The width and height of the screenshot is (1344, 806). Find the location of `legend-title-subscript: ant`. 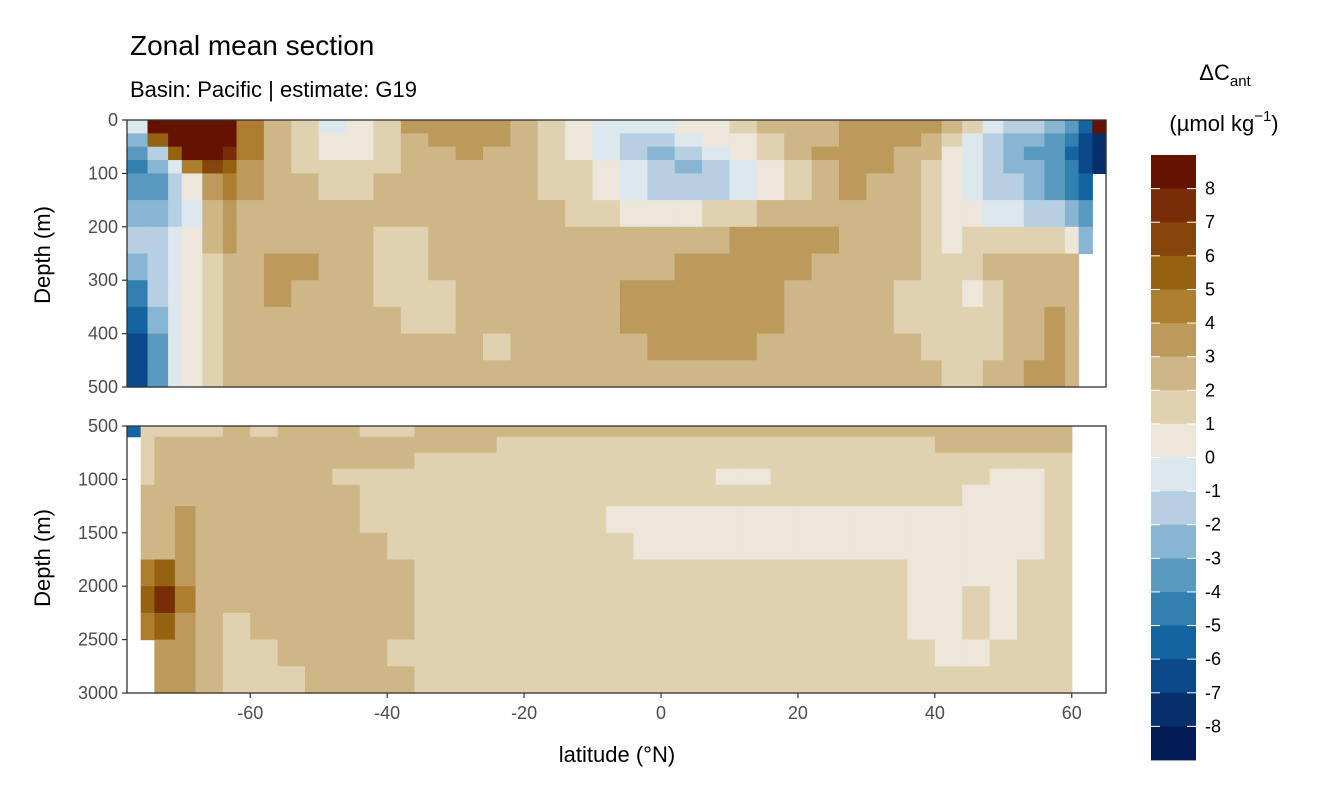

legend-title-subscript: ant is located at coordinates (1241, 81).